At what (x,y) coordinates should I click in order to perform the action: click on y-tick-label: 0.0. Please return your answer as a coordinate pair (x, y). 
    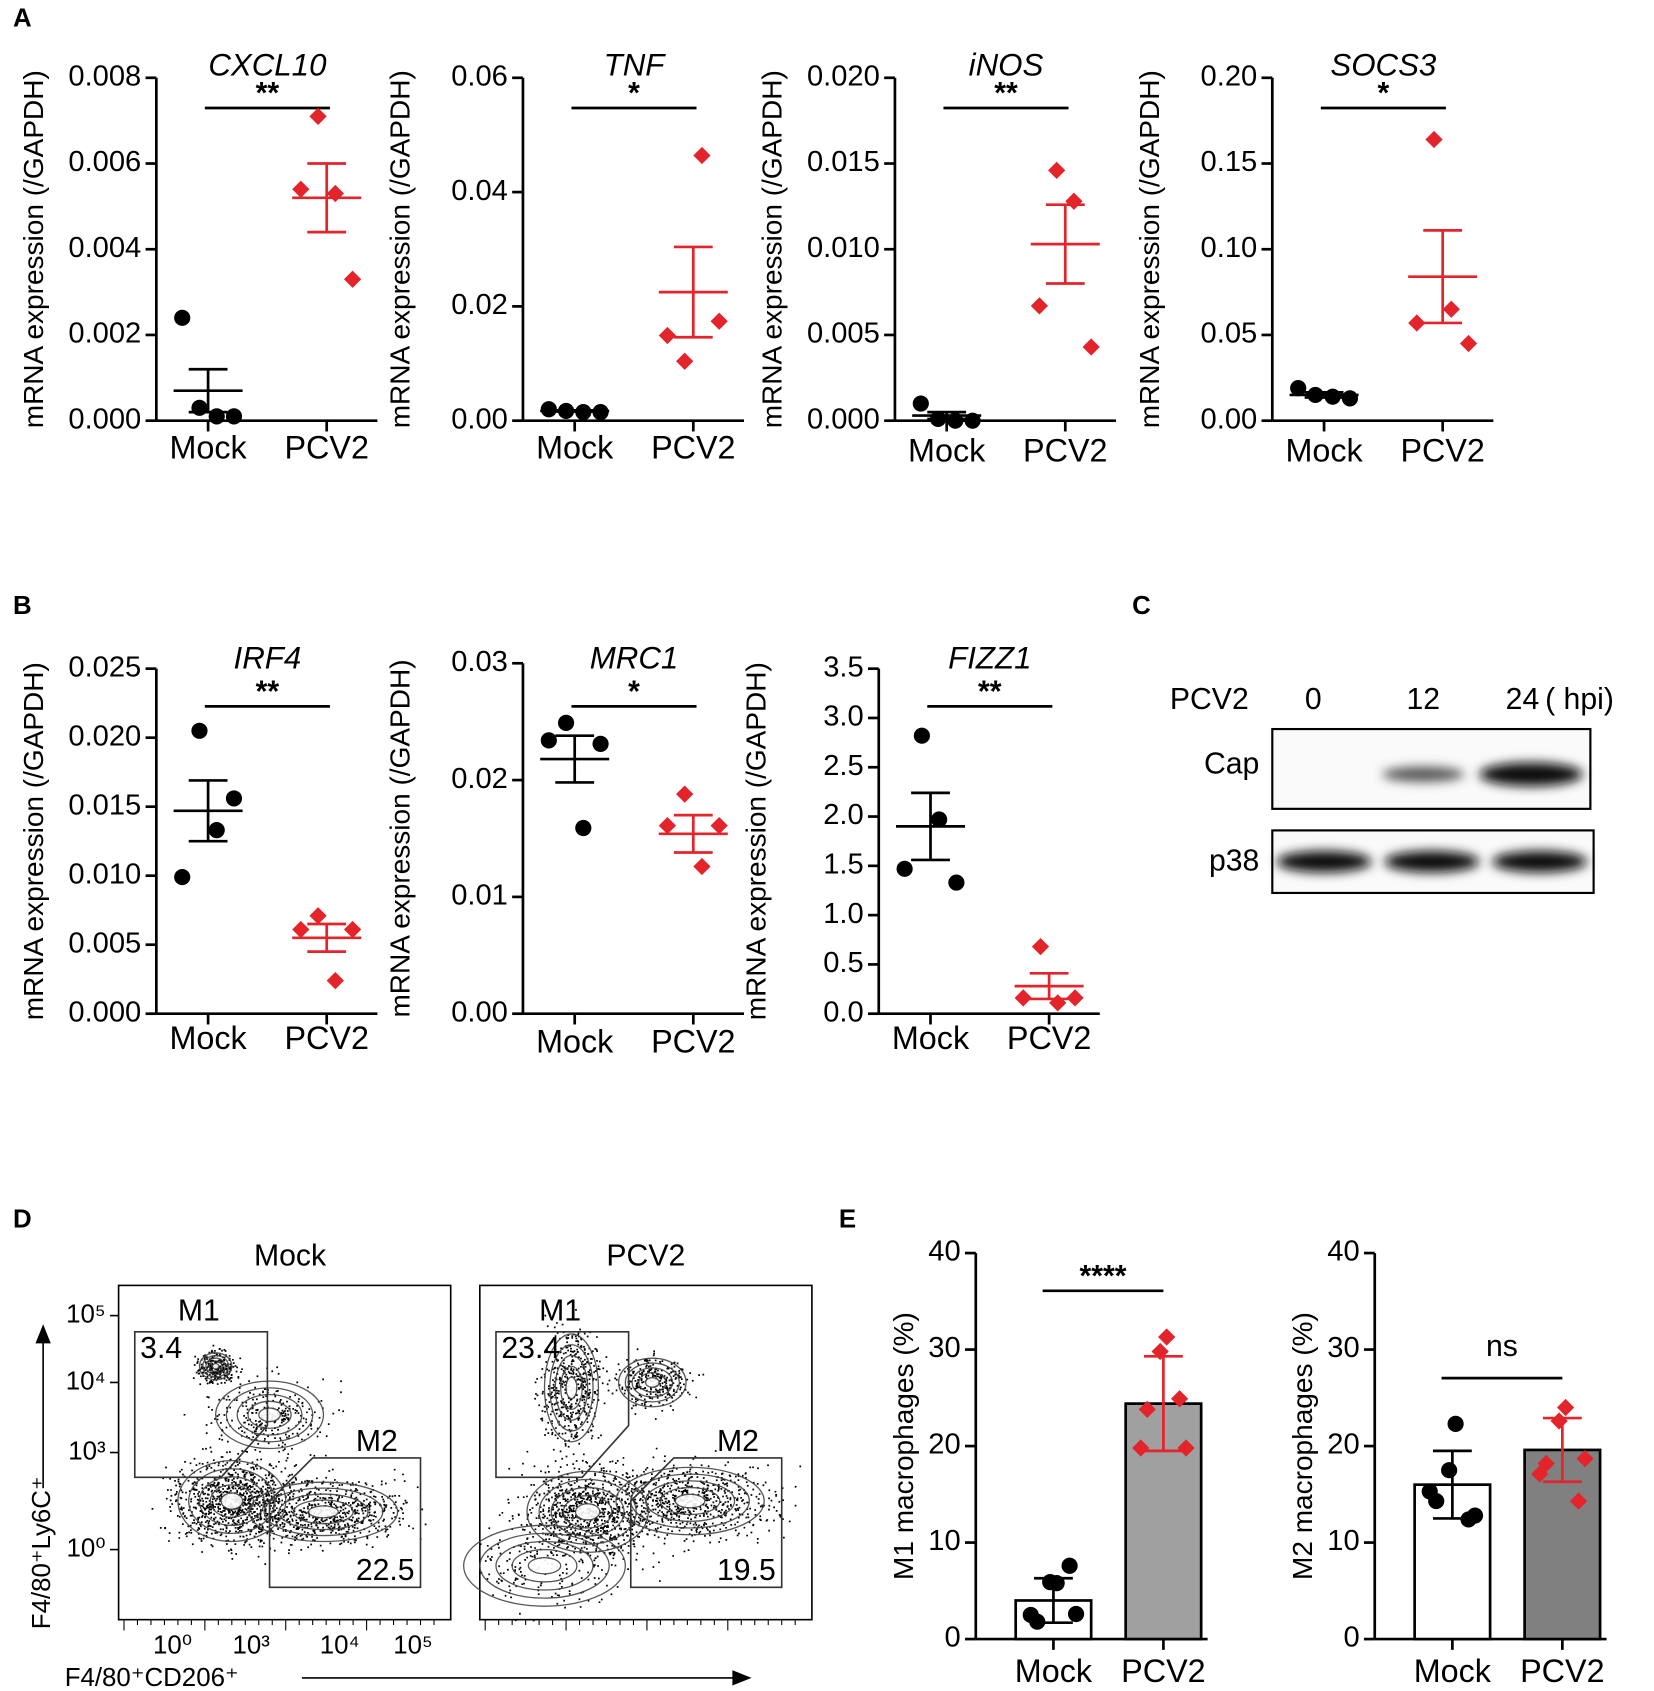
    Looking at the image, I should click on (843, 1012).